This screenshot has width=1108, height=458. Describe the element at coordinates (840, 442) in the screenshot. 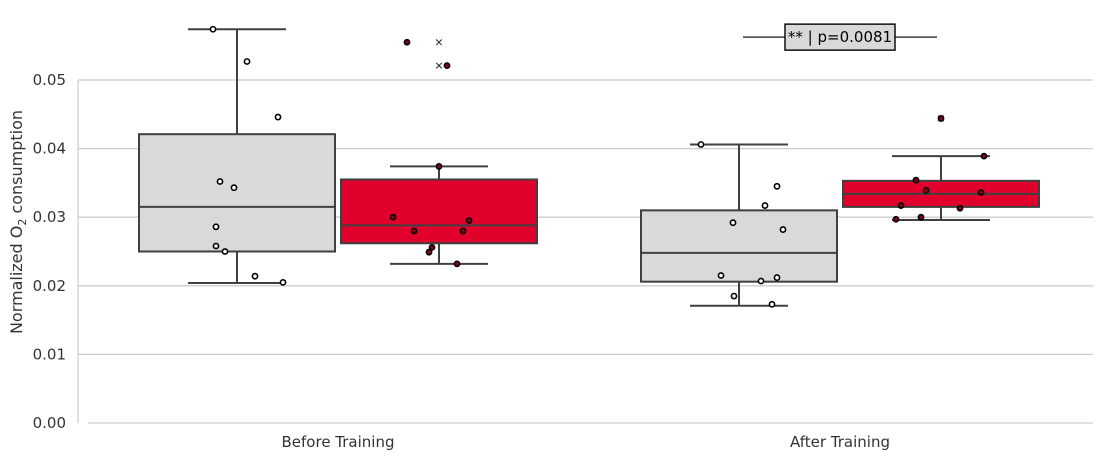

I see `x-tick-label: After Training` at that location.